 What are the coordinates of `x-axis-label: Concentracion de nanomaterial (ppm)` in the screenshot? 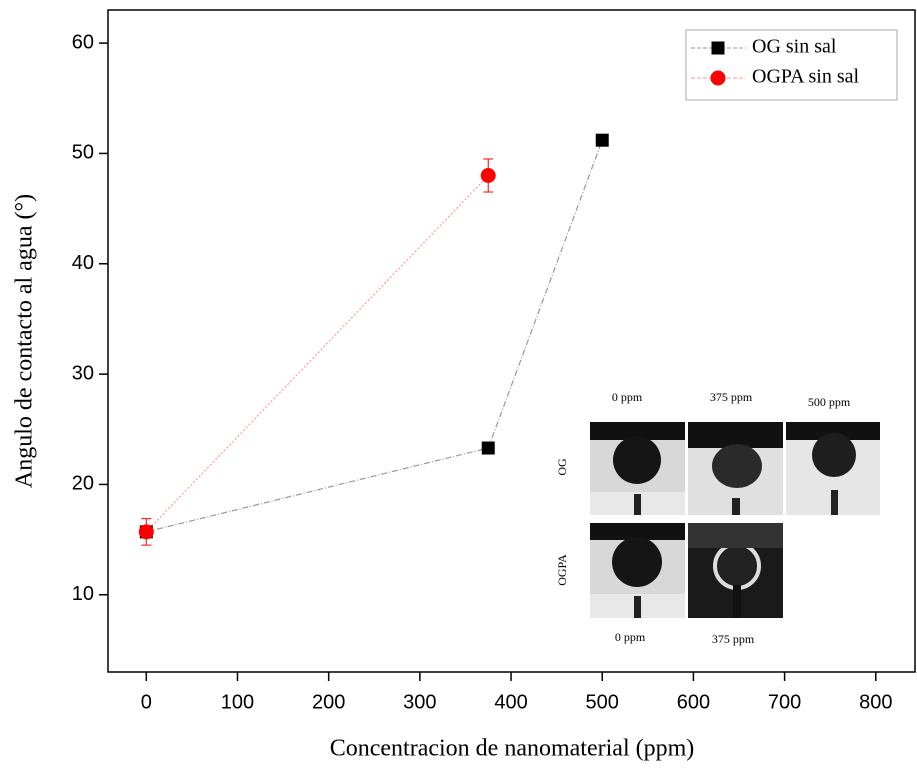 It's located at (512, 749).